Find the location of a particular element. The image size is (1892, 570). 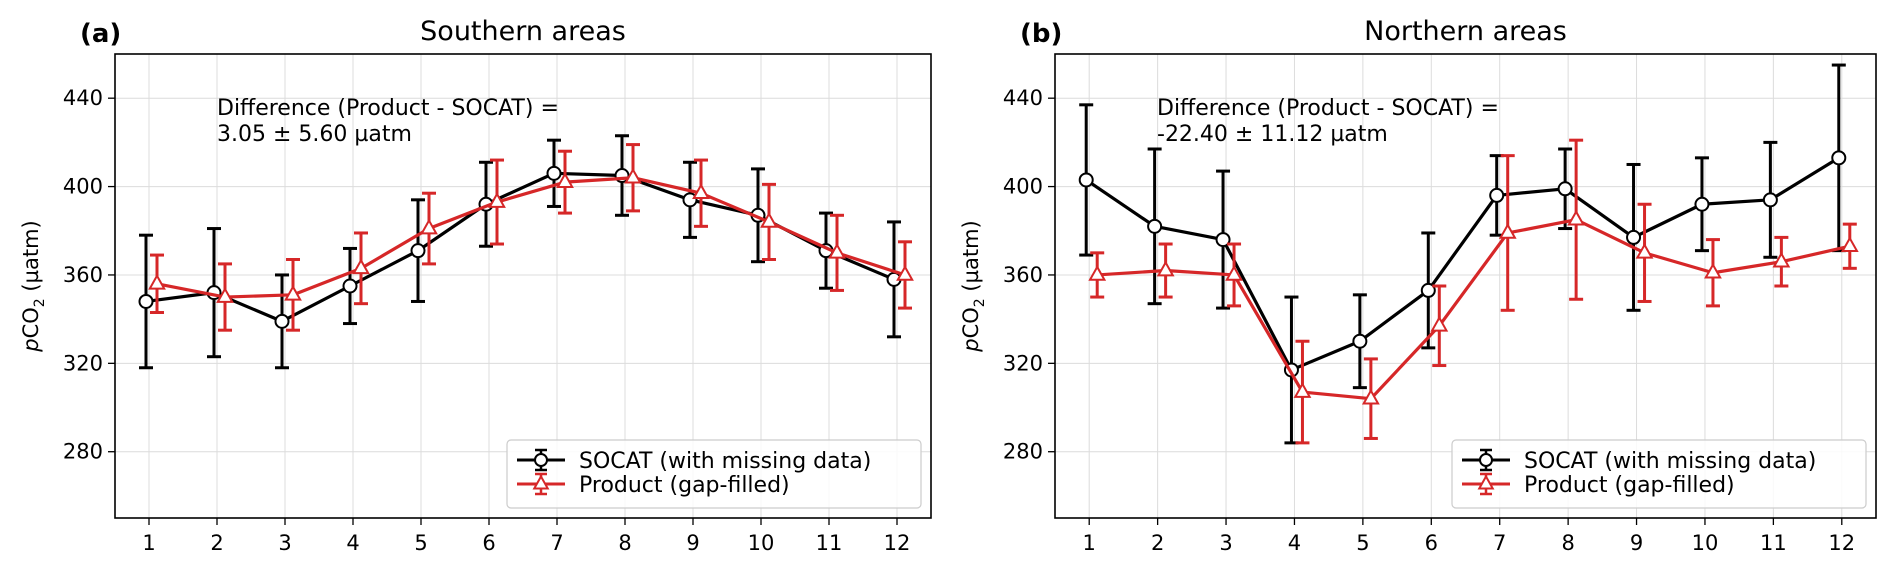

panel-label: (a) is located at coordinates (100, 34).